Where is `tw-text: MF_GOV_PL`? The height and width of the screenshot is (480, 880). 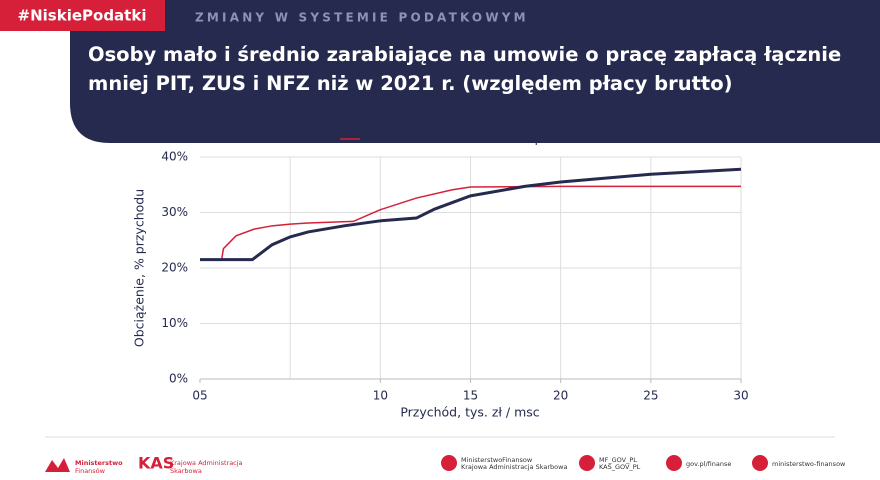 tw-text: MF_GOV_PL is located at coordinates (618, 460).